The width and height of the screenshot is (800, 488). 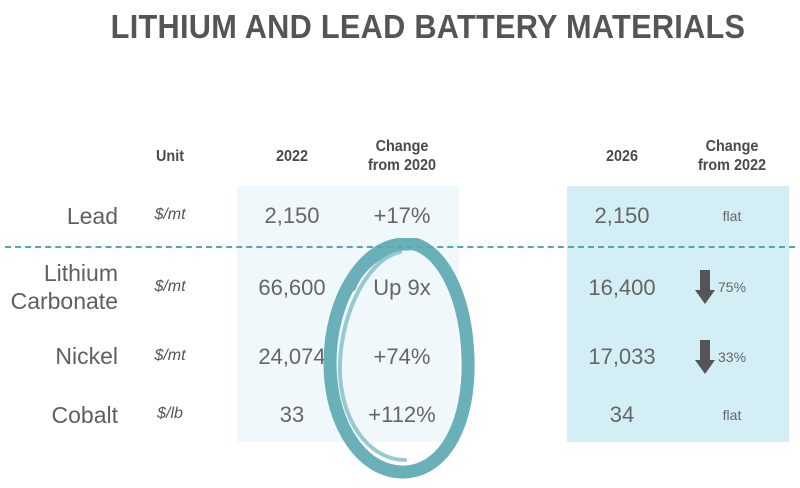 I want to click on cell-nickel-2026: 17,033, so click(x=622, y=356).